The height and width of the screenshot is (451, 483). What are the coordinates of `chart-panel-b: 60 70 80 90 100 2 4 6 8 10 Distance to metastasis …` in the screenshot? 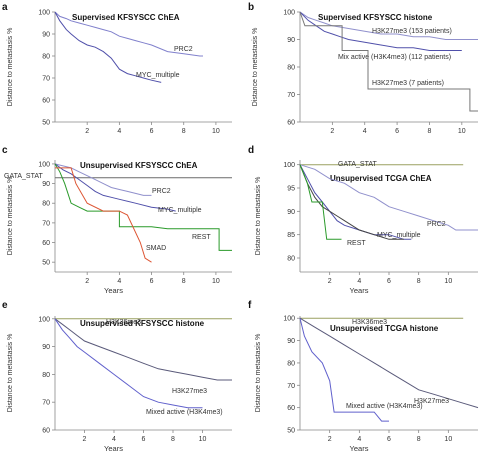 It's located at (363, 68).